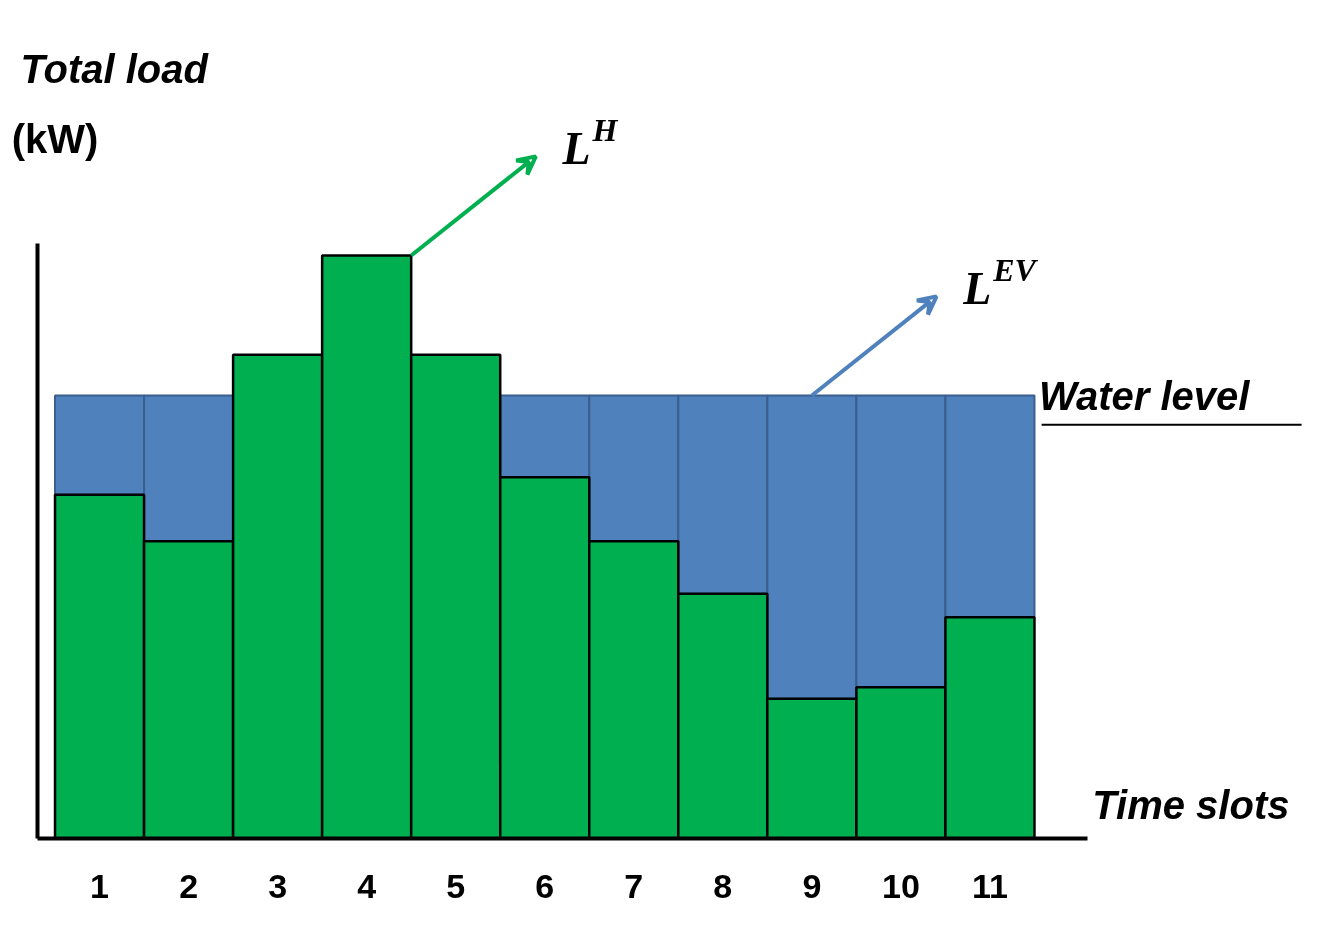 This screenshot has width=1337, height=948. I want to click on x-tick-label: 3, so click(278, 885).